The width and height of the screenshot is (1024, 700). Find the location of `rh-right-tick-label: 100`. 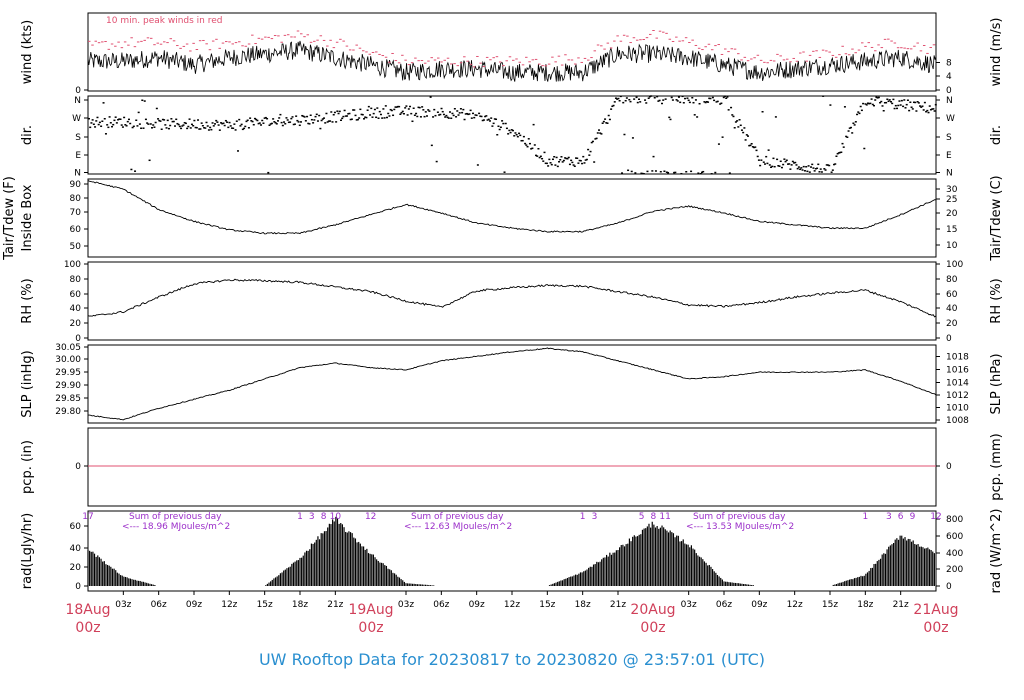

rh-right-tick-label: 100 is located at coordinates (954, 265).